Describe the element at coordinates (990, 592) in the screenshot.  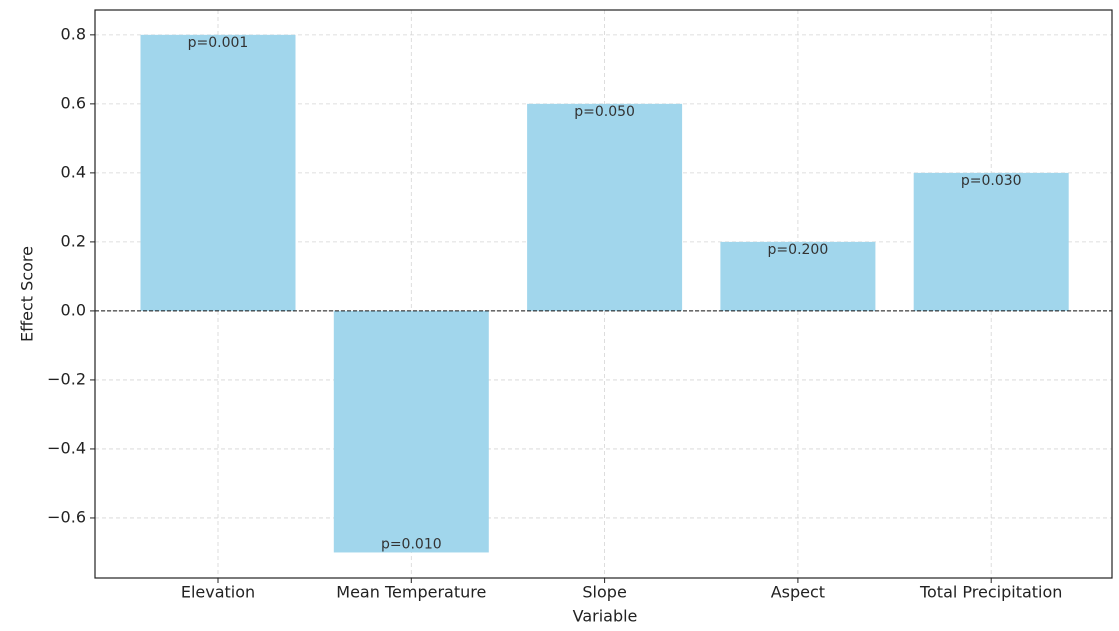
I see `x-tick-label: Total Precipitation` at that location.